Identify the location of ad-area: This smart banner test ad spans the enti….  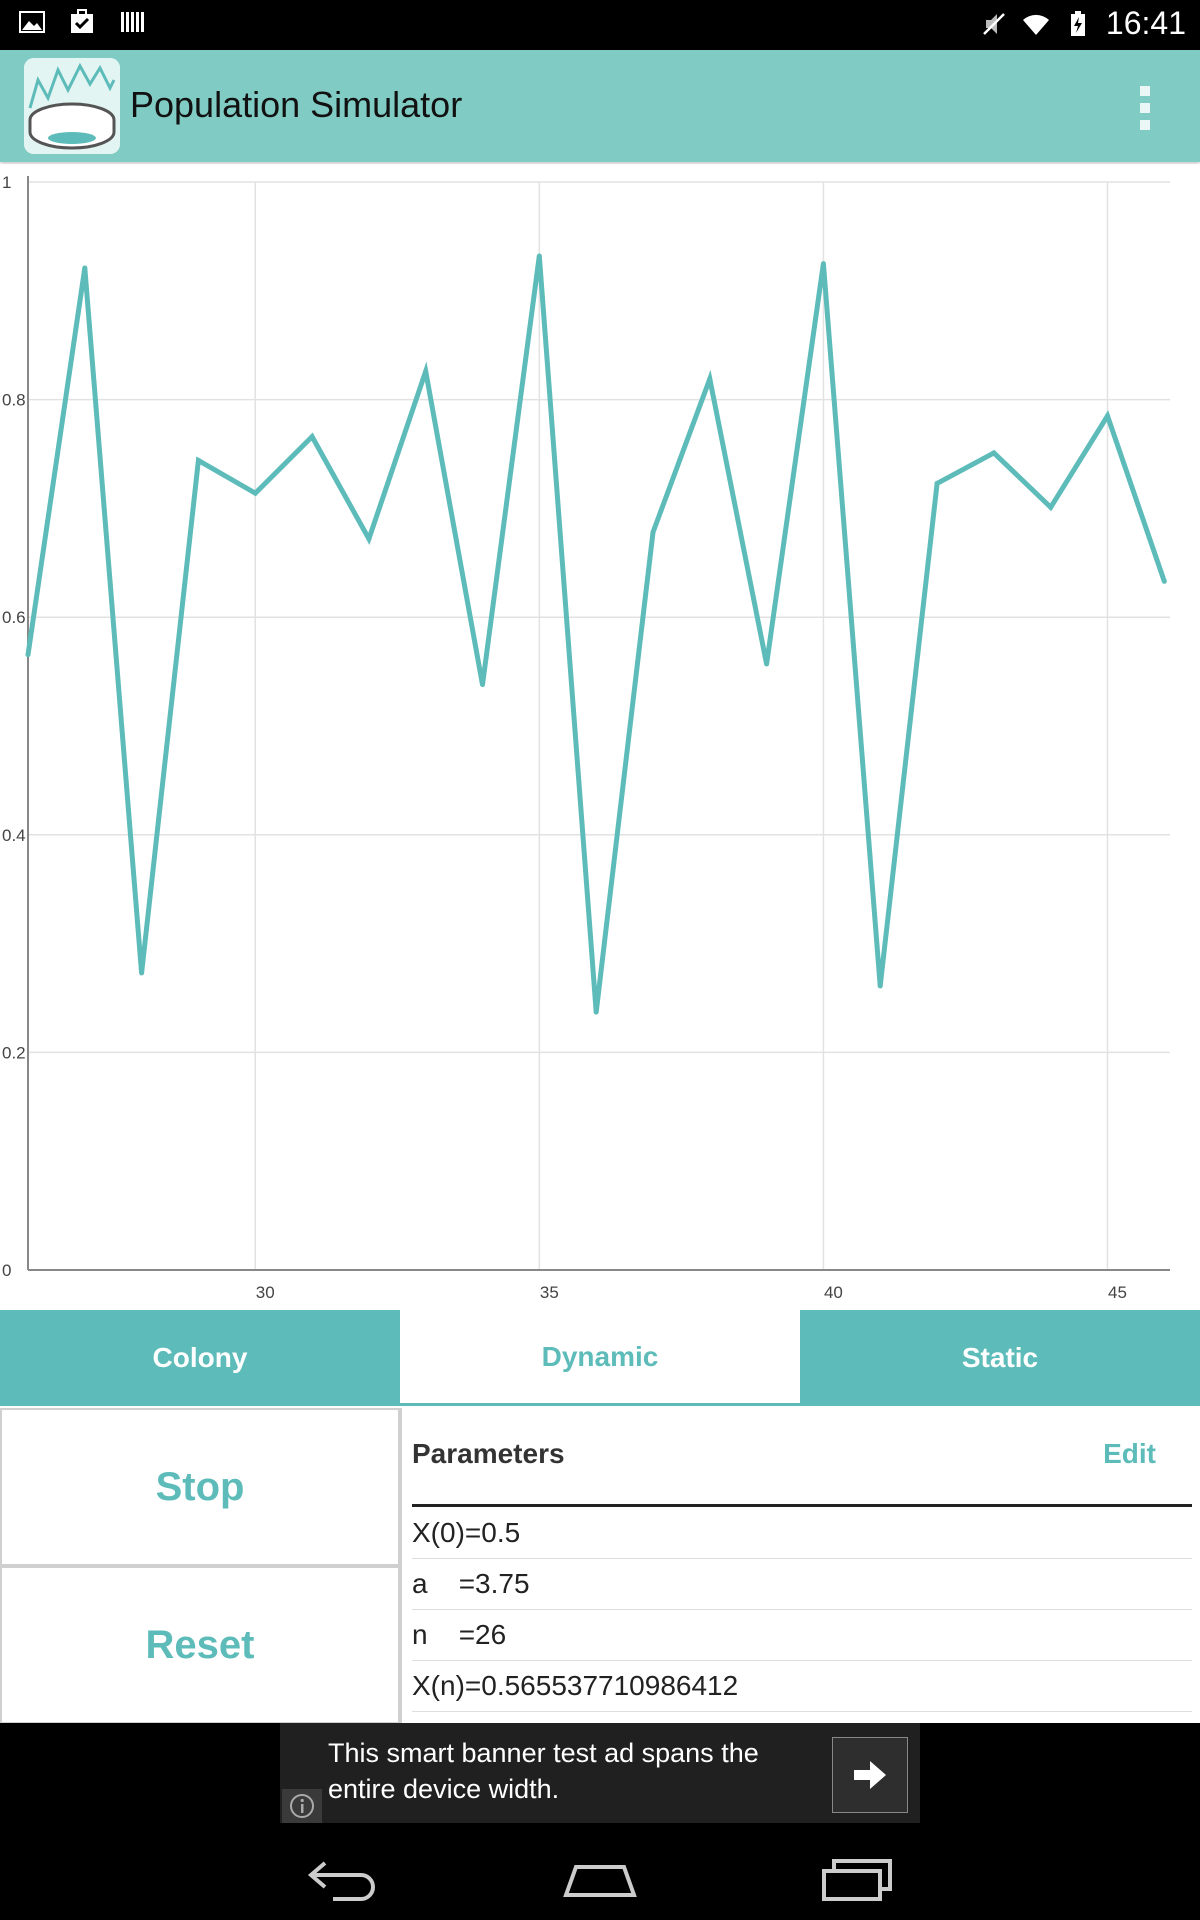
(600, 1779).